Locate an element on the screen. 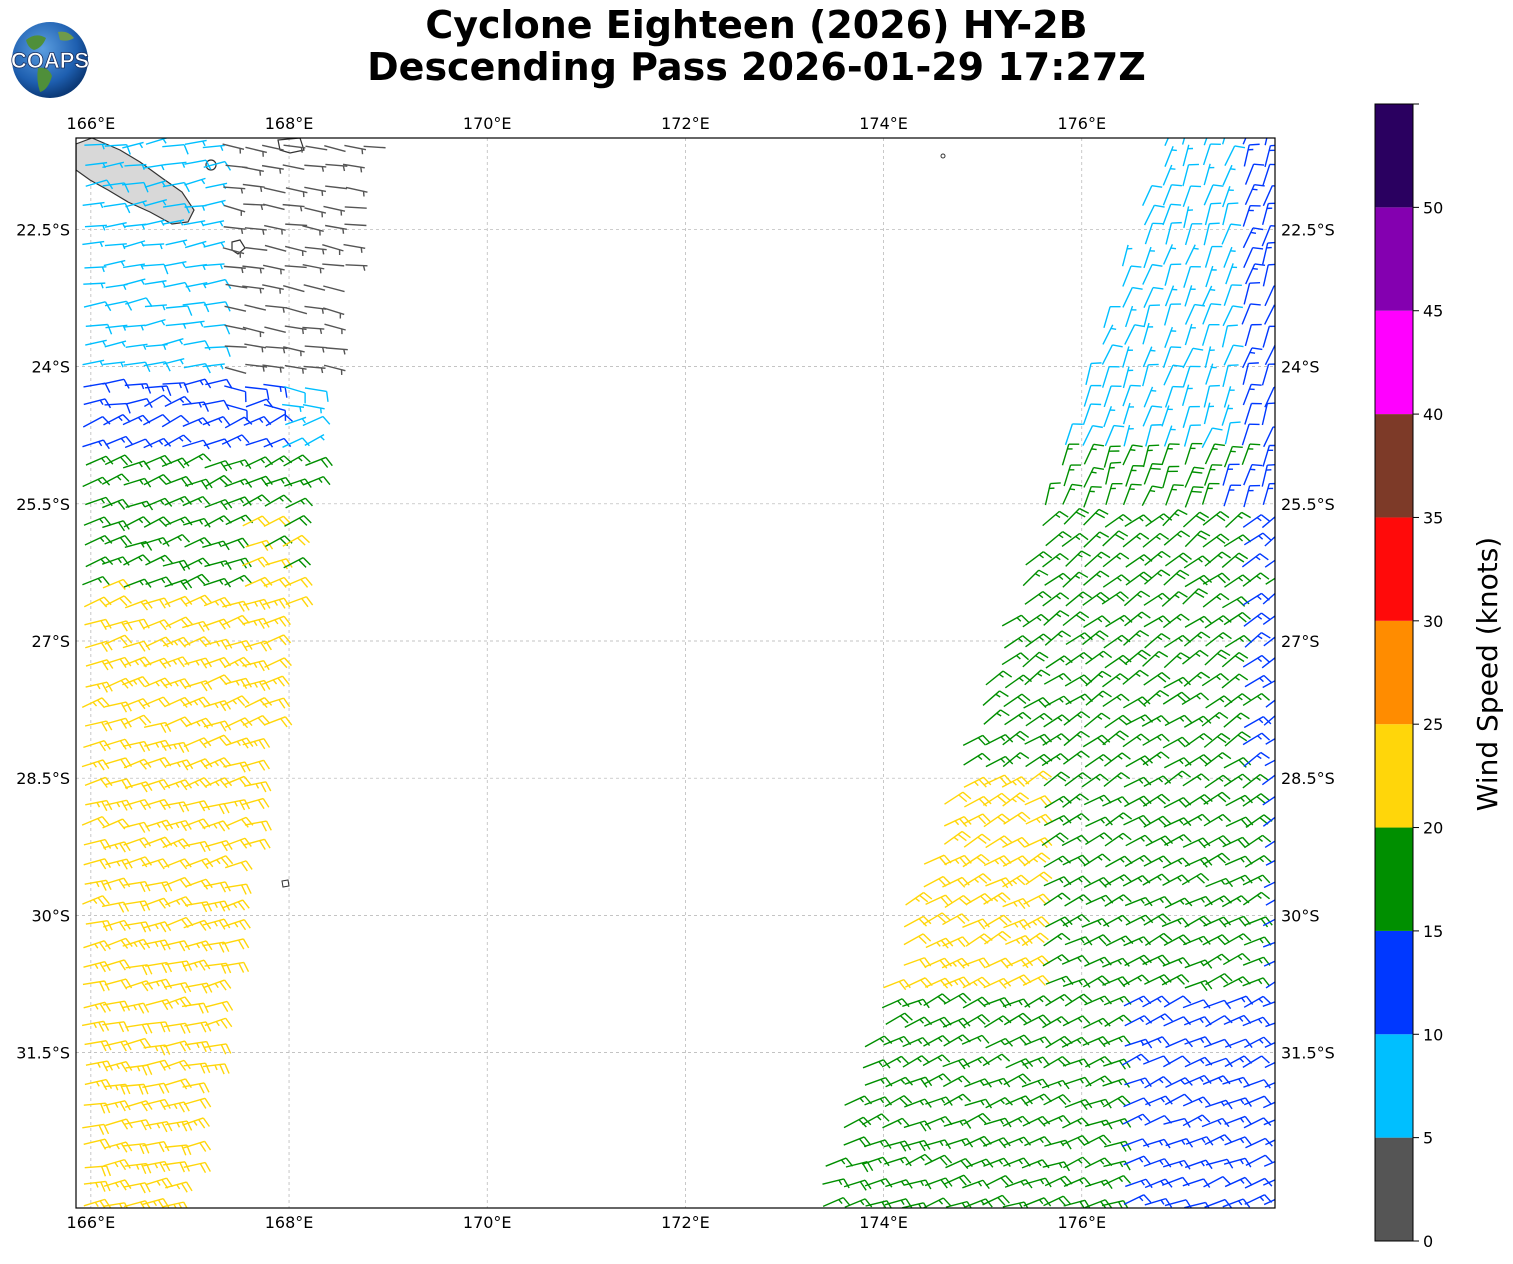 Image resolution: width=1513 pixels, height=1264 pixels. lon-tick-label-top: 176°E is located at coordinates (1081, 123).